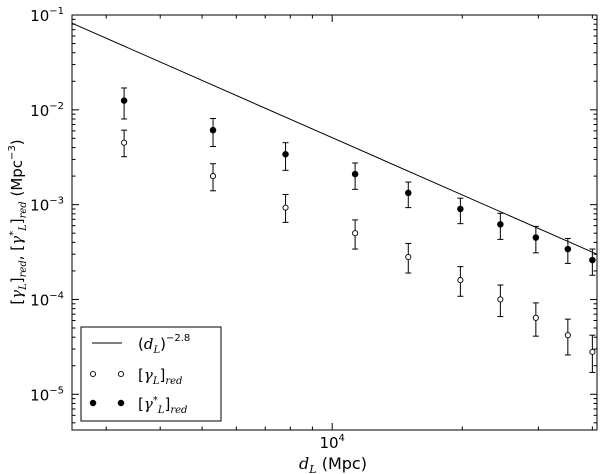 The height and width of the screenshot is (474, 600). I want to click on x-tick-label: 104, so click(331, 442).